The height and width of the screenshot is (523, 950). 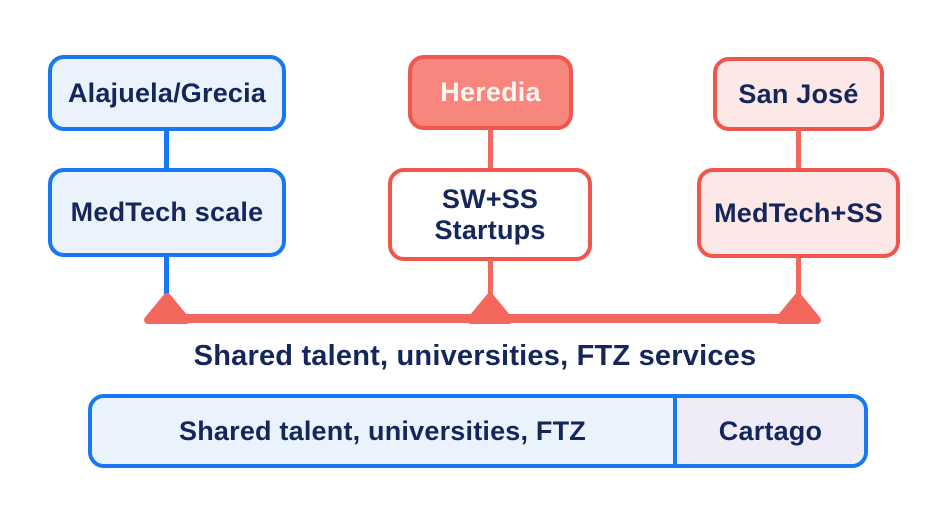 I want to click on connector-sanjose-top, so click(x=798, y=149).